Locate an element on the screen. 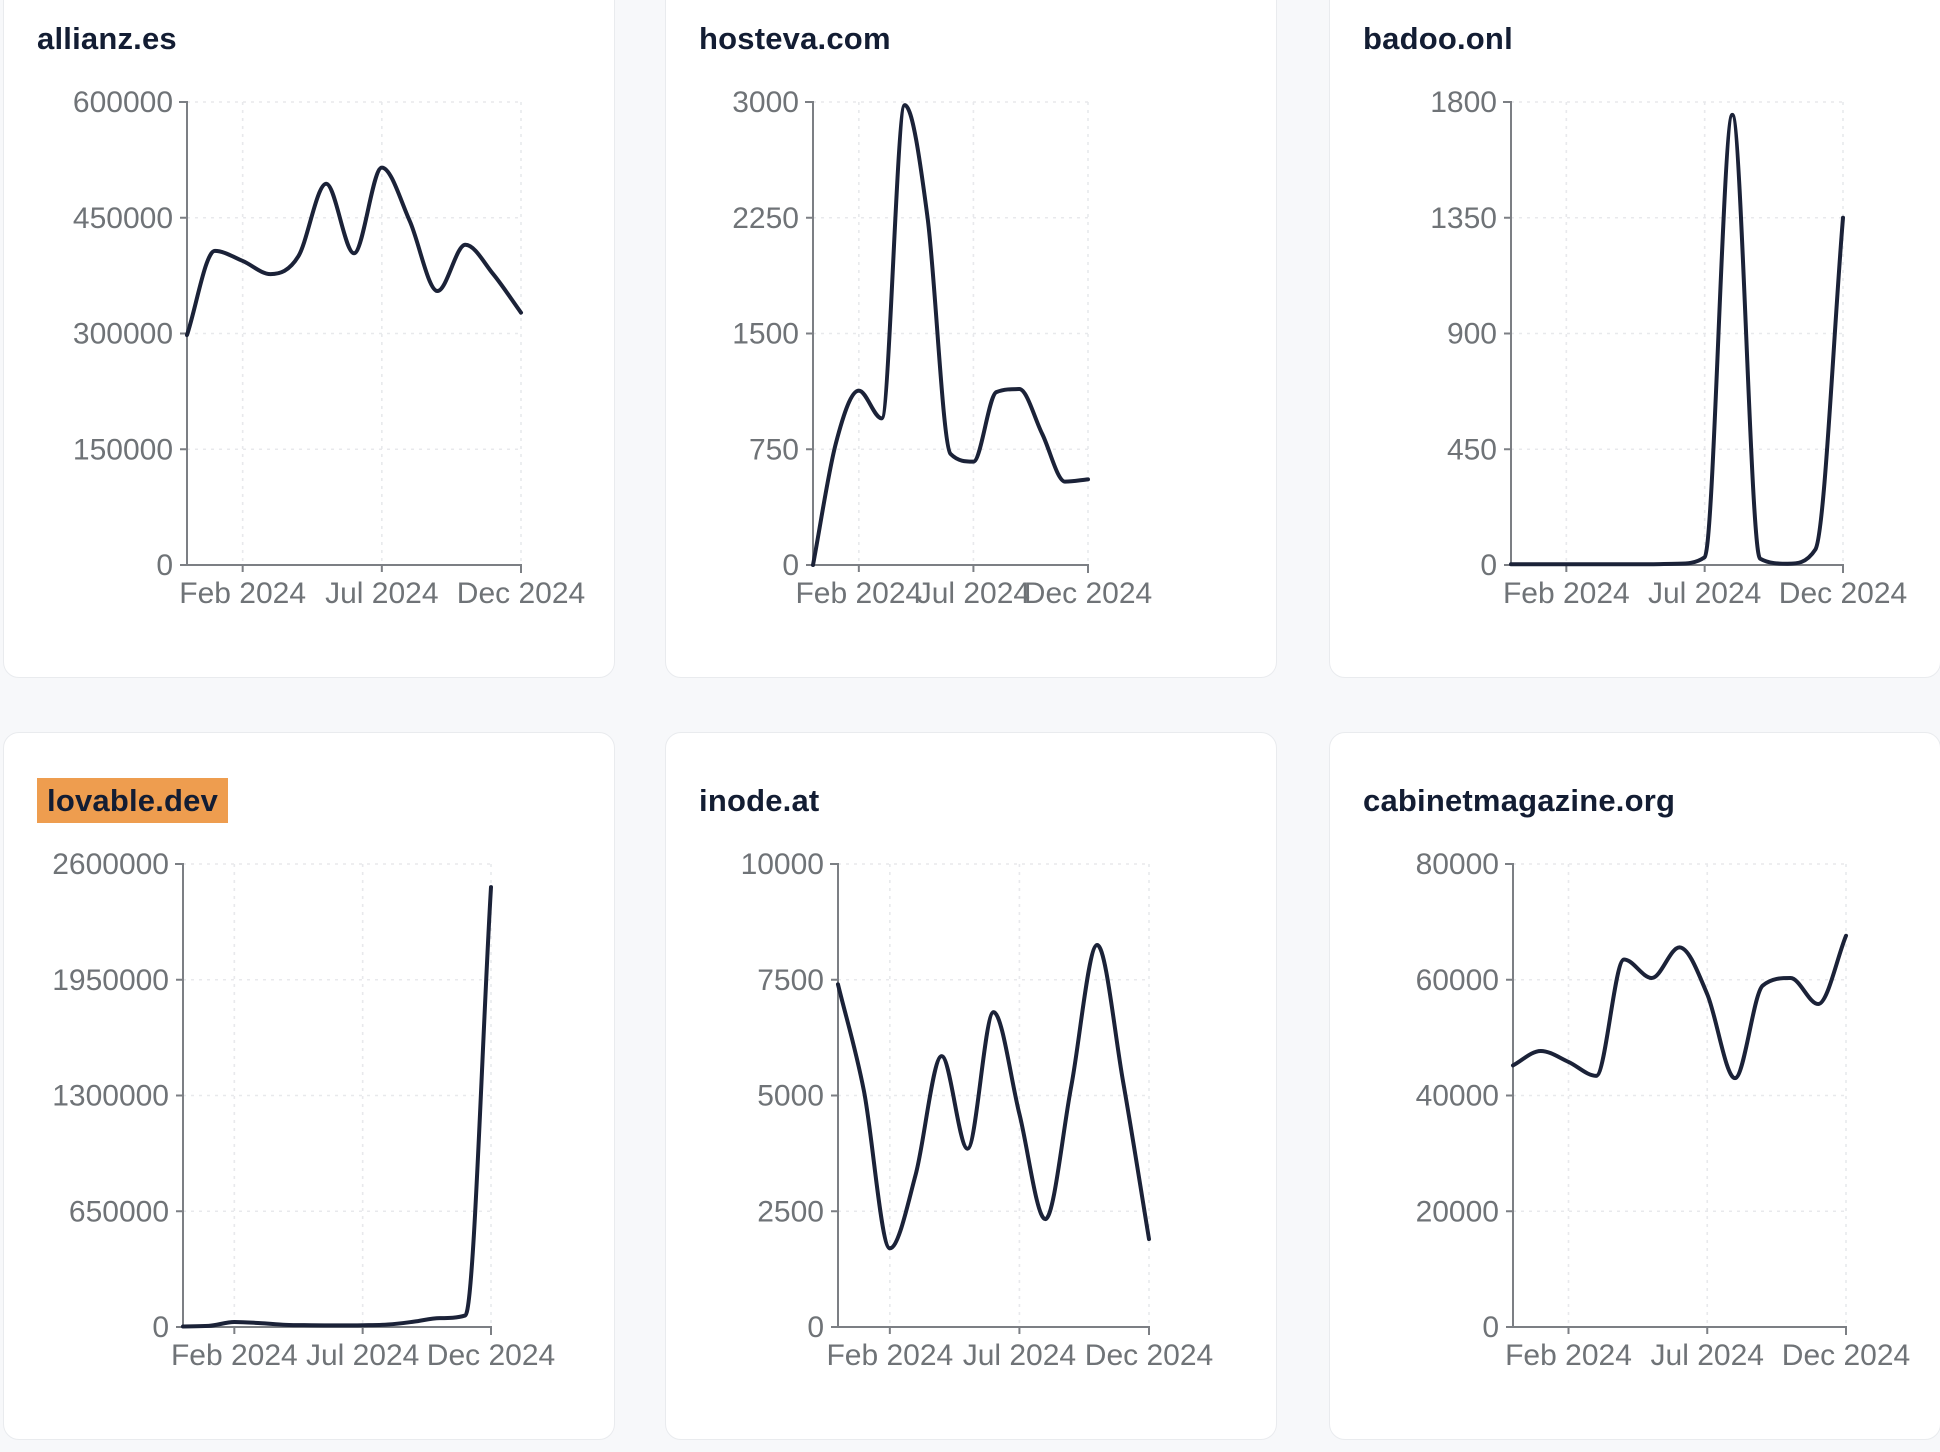 The height and width of the screenshot is (1452, 1940). y-tick-label: 450000 is located at coordinates (123, 218).